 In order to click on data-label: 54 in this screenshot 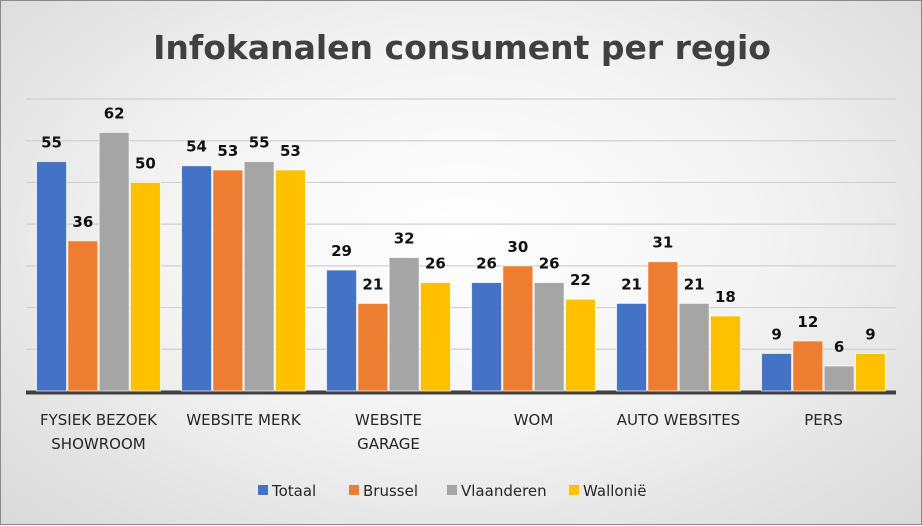, I will do `click(196, 147)`.